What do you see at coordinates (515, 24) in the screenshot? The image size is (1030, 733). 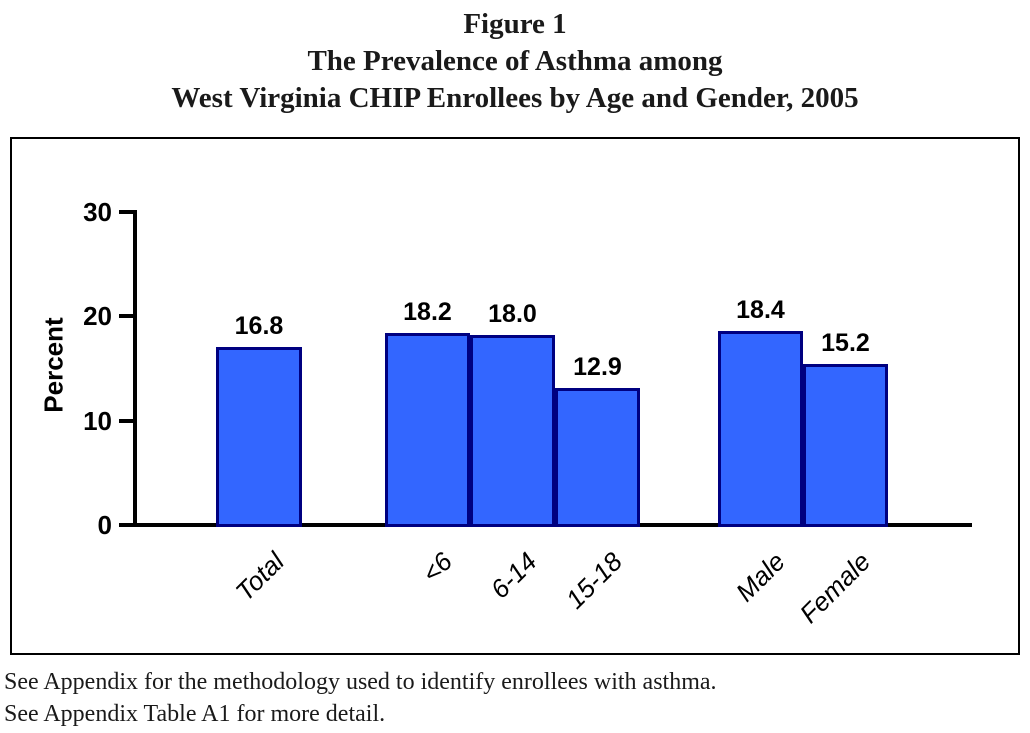 I see `figure-number: Figure 1` at bounding box center [515, 24].